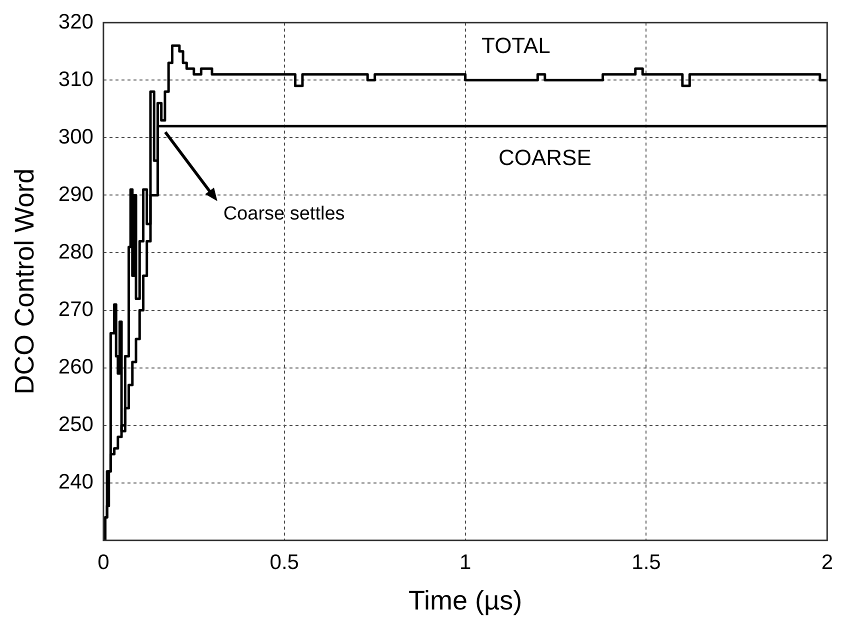  I want to click on y-tick-label: 240, so click(76, 482).